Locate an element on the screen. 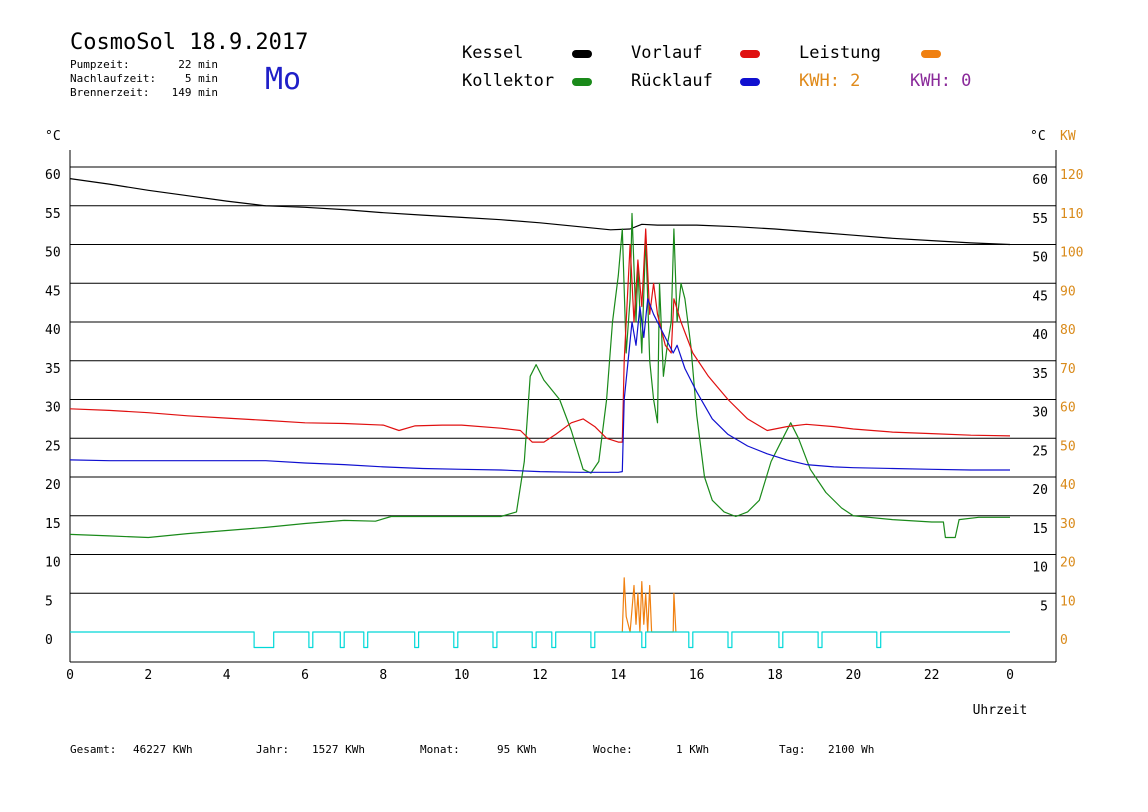  y-tick-label-right-kw: 10 is located at coordinates (1068, 601).